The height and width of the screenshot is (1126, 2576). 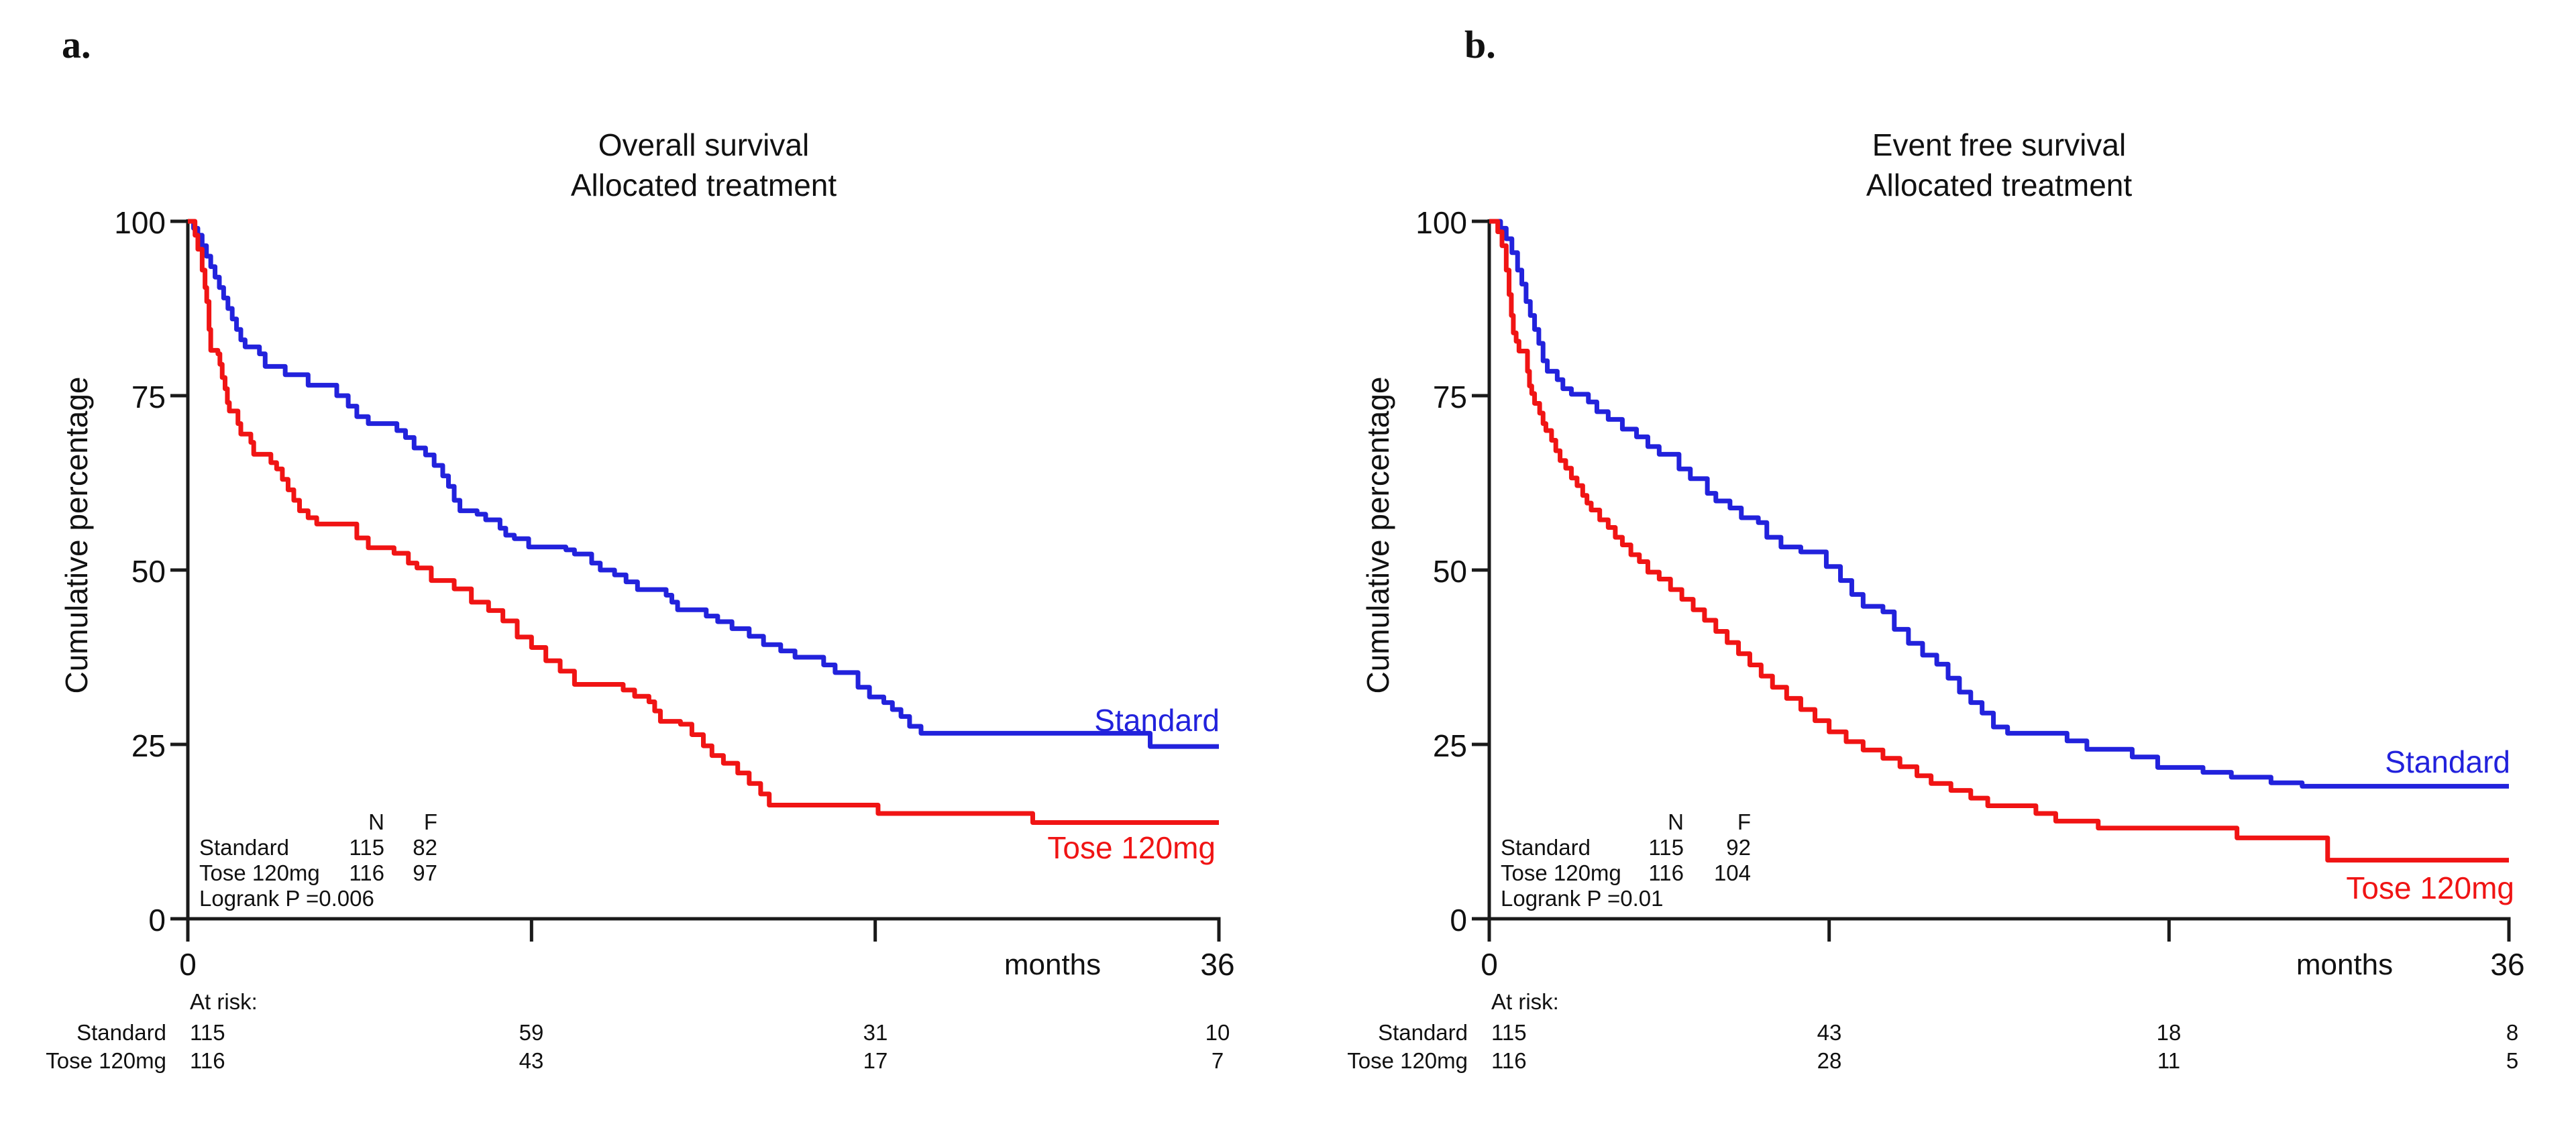 What do you see at coordinates (531, 1032) in the screenshot?
I see `panel-a-at-risk-standard-m12: 59` at bounding box center [531, 1032].